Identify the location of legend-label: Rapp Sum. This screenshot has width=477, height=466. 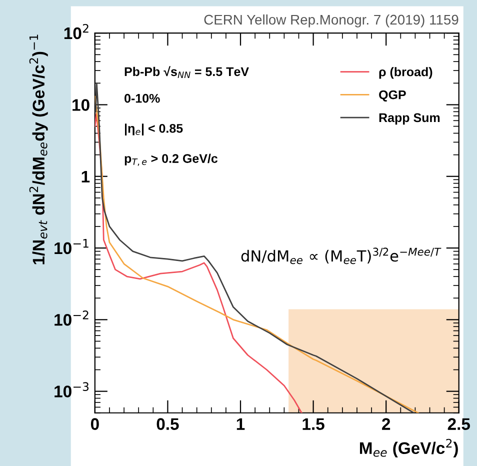
(409, 119).